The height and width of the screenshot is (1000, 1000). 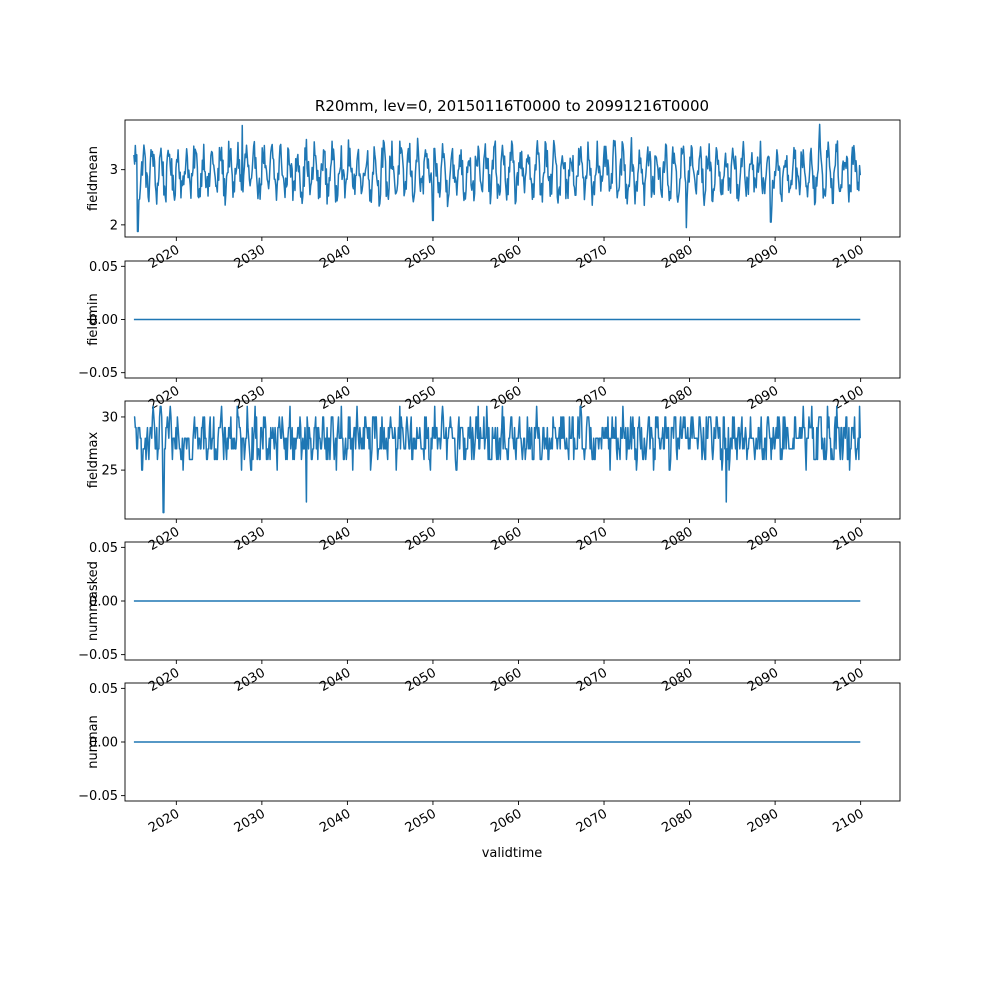 What do you see at coordinates (103, 267) in the screenshot?
I see `fieldmin-y-tick-label: 0.05` at bounding box center [103, 267].